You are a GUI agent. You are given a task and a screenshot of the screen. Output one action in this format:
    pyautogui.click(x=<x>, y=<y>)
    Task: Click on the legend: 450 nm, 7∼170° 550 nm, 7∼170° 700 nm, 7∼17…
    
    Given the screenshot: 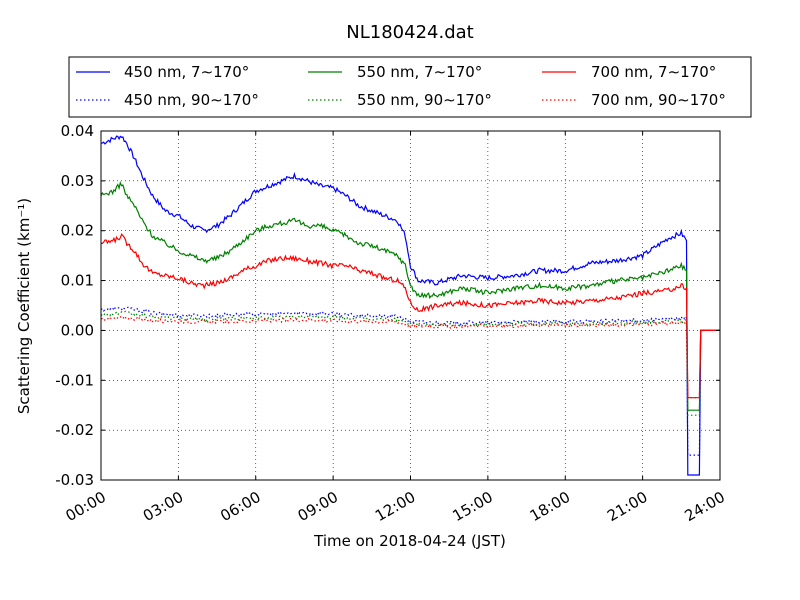 What is the action you would take?
    pyautogui.click(x=410, y=87)
    